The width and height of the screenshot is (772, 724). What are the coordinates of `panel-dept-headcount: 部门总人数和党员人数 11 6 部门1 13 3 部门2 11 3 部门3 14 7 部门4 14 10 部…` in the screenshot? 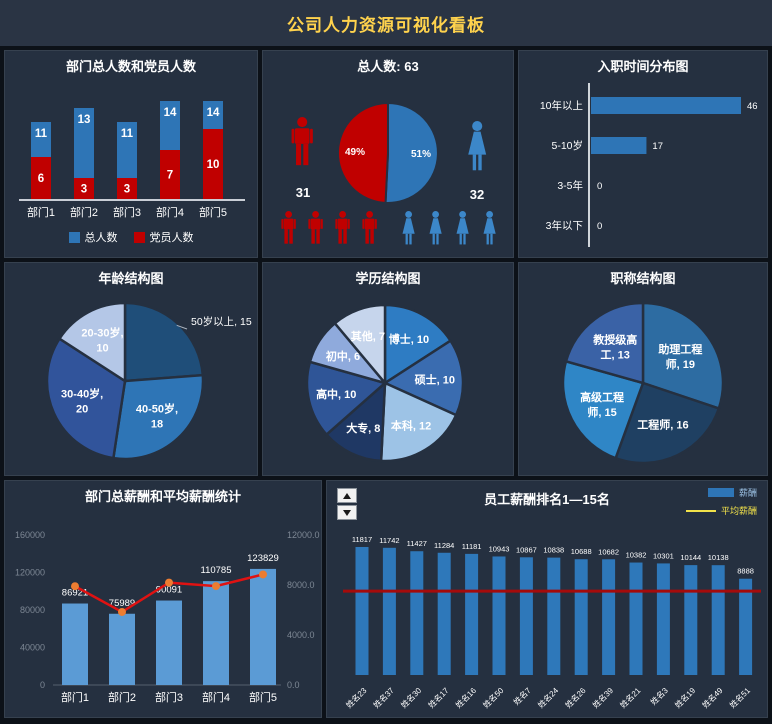 It's located at (131, 154).